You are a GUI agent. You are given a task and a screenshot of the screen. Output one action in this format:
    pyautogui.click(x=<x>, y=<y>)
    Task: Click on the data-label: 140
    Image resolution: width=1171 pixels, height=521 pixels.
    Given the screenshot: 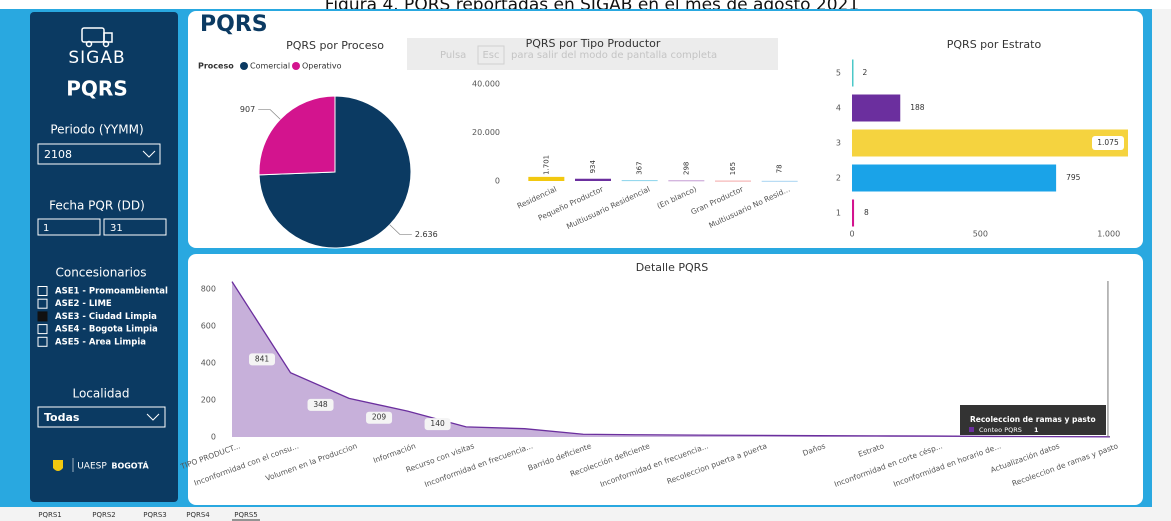 What is the action you would take?
    pyautogui.click(x=437, y=423)
    